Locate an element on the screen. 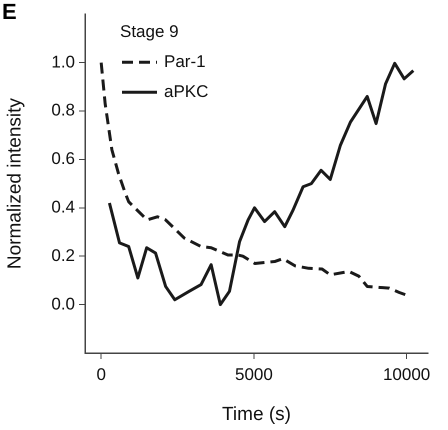 Image resolution: width=448 pixels, height=430 pixels. y-tick-label: 0.4 is located at coordinates (63, 206).